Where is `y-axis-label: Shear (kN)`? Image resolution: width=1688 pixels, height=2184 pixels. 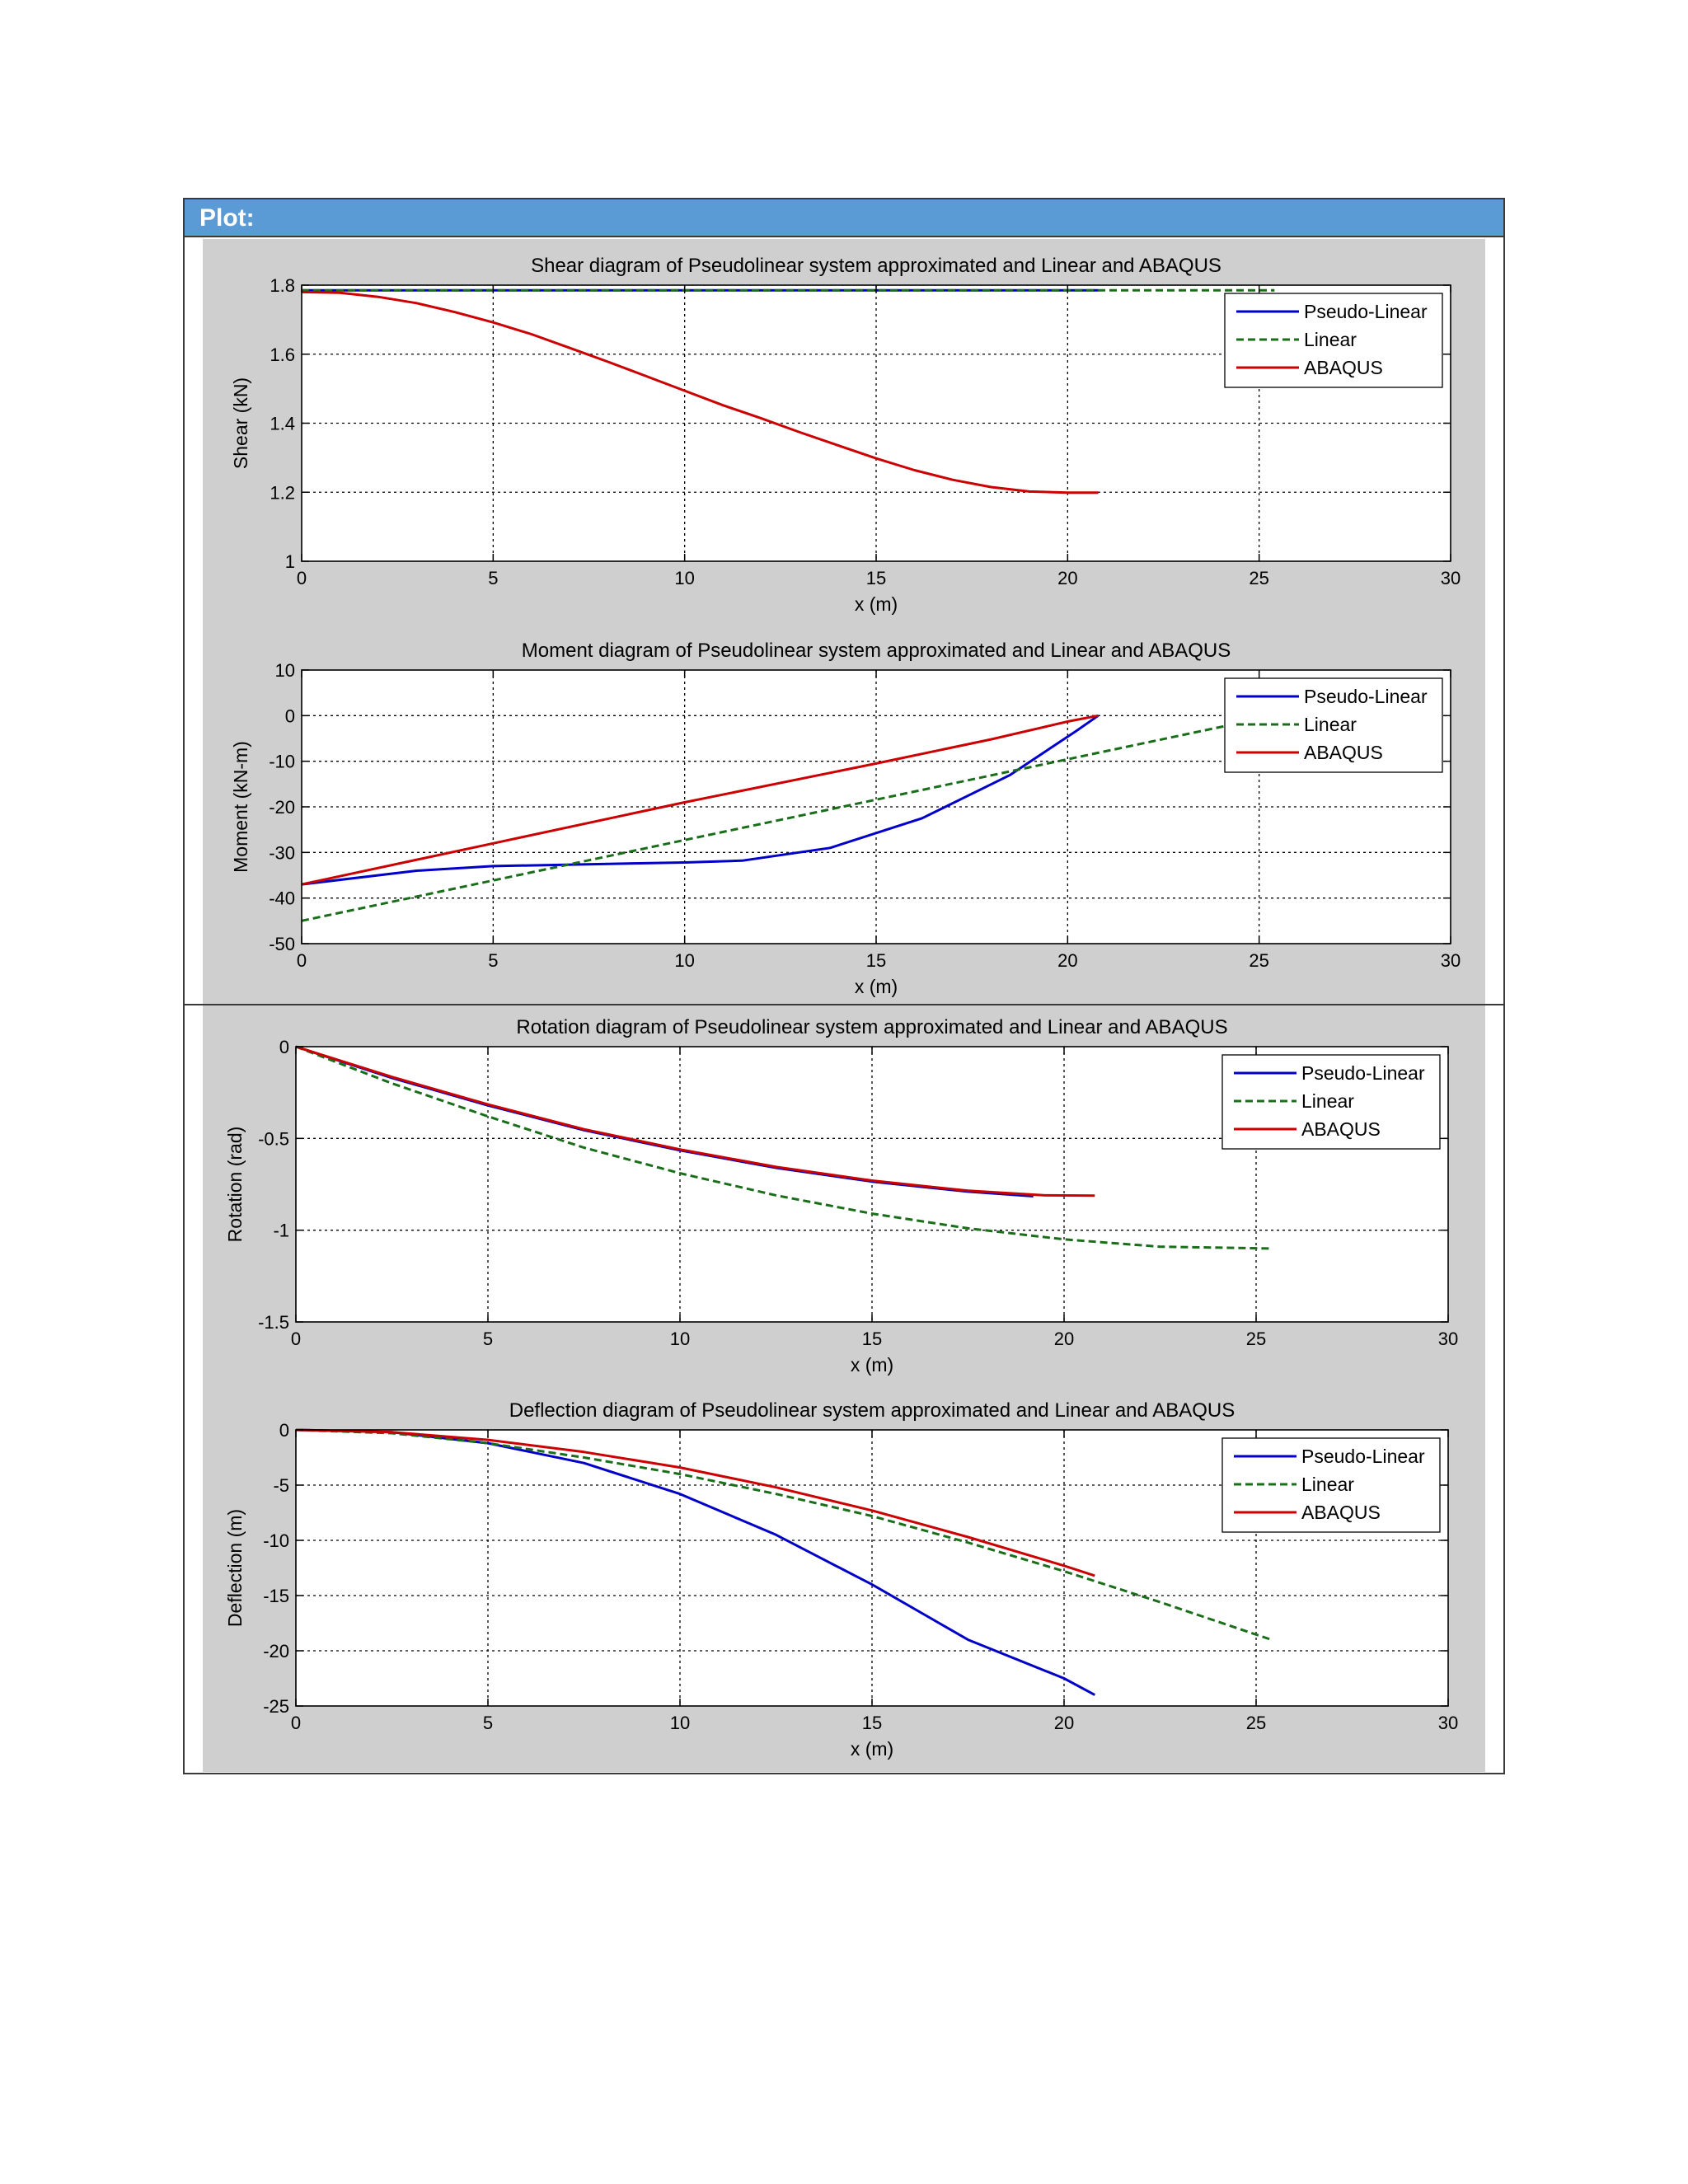 y-axis-label: Shear (kN) is located at coordinates (240, 423).